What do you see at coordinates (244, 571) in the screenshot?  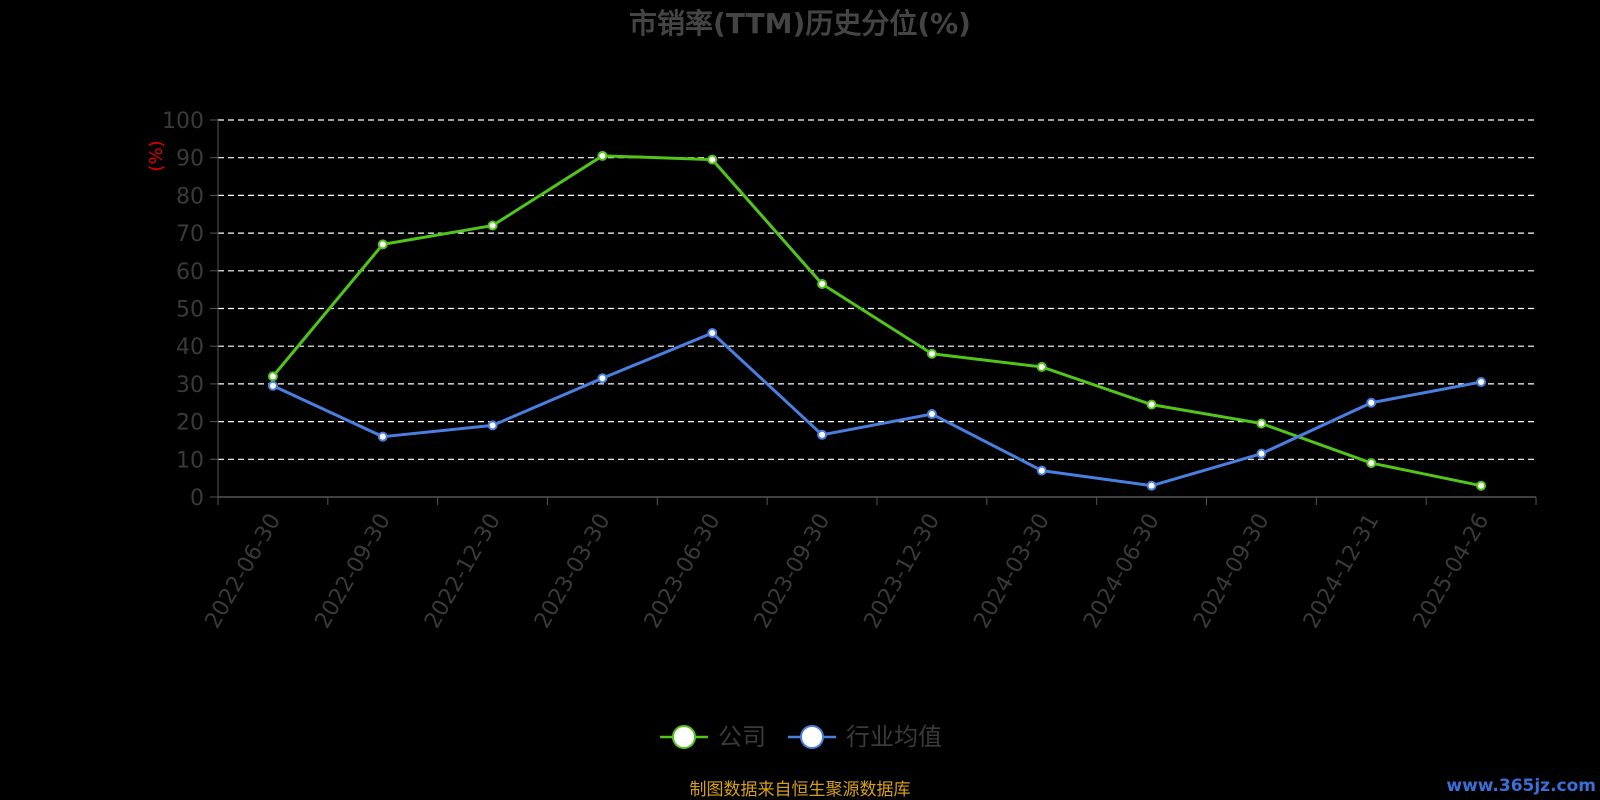 I see `x-tick-label: 2022-06-30` at bounding box center [244, 571].